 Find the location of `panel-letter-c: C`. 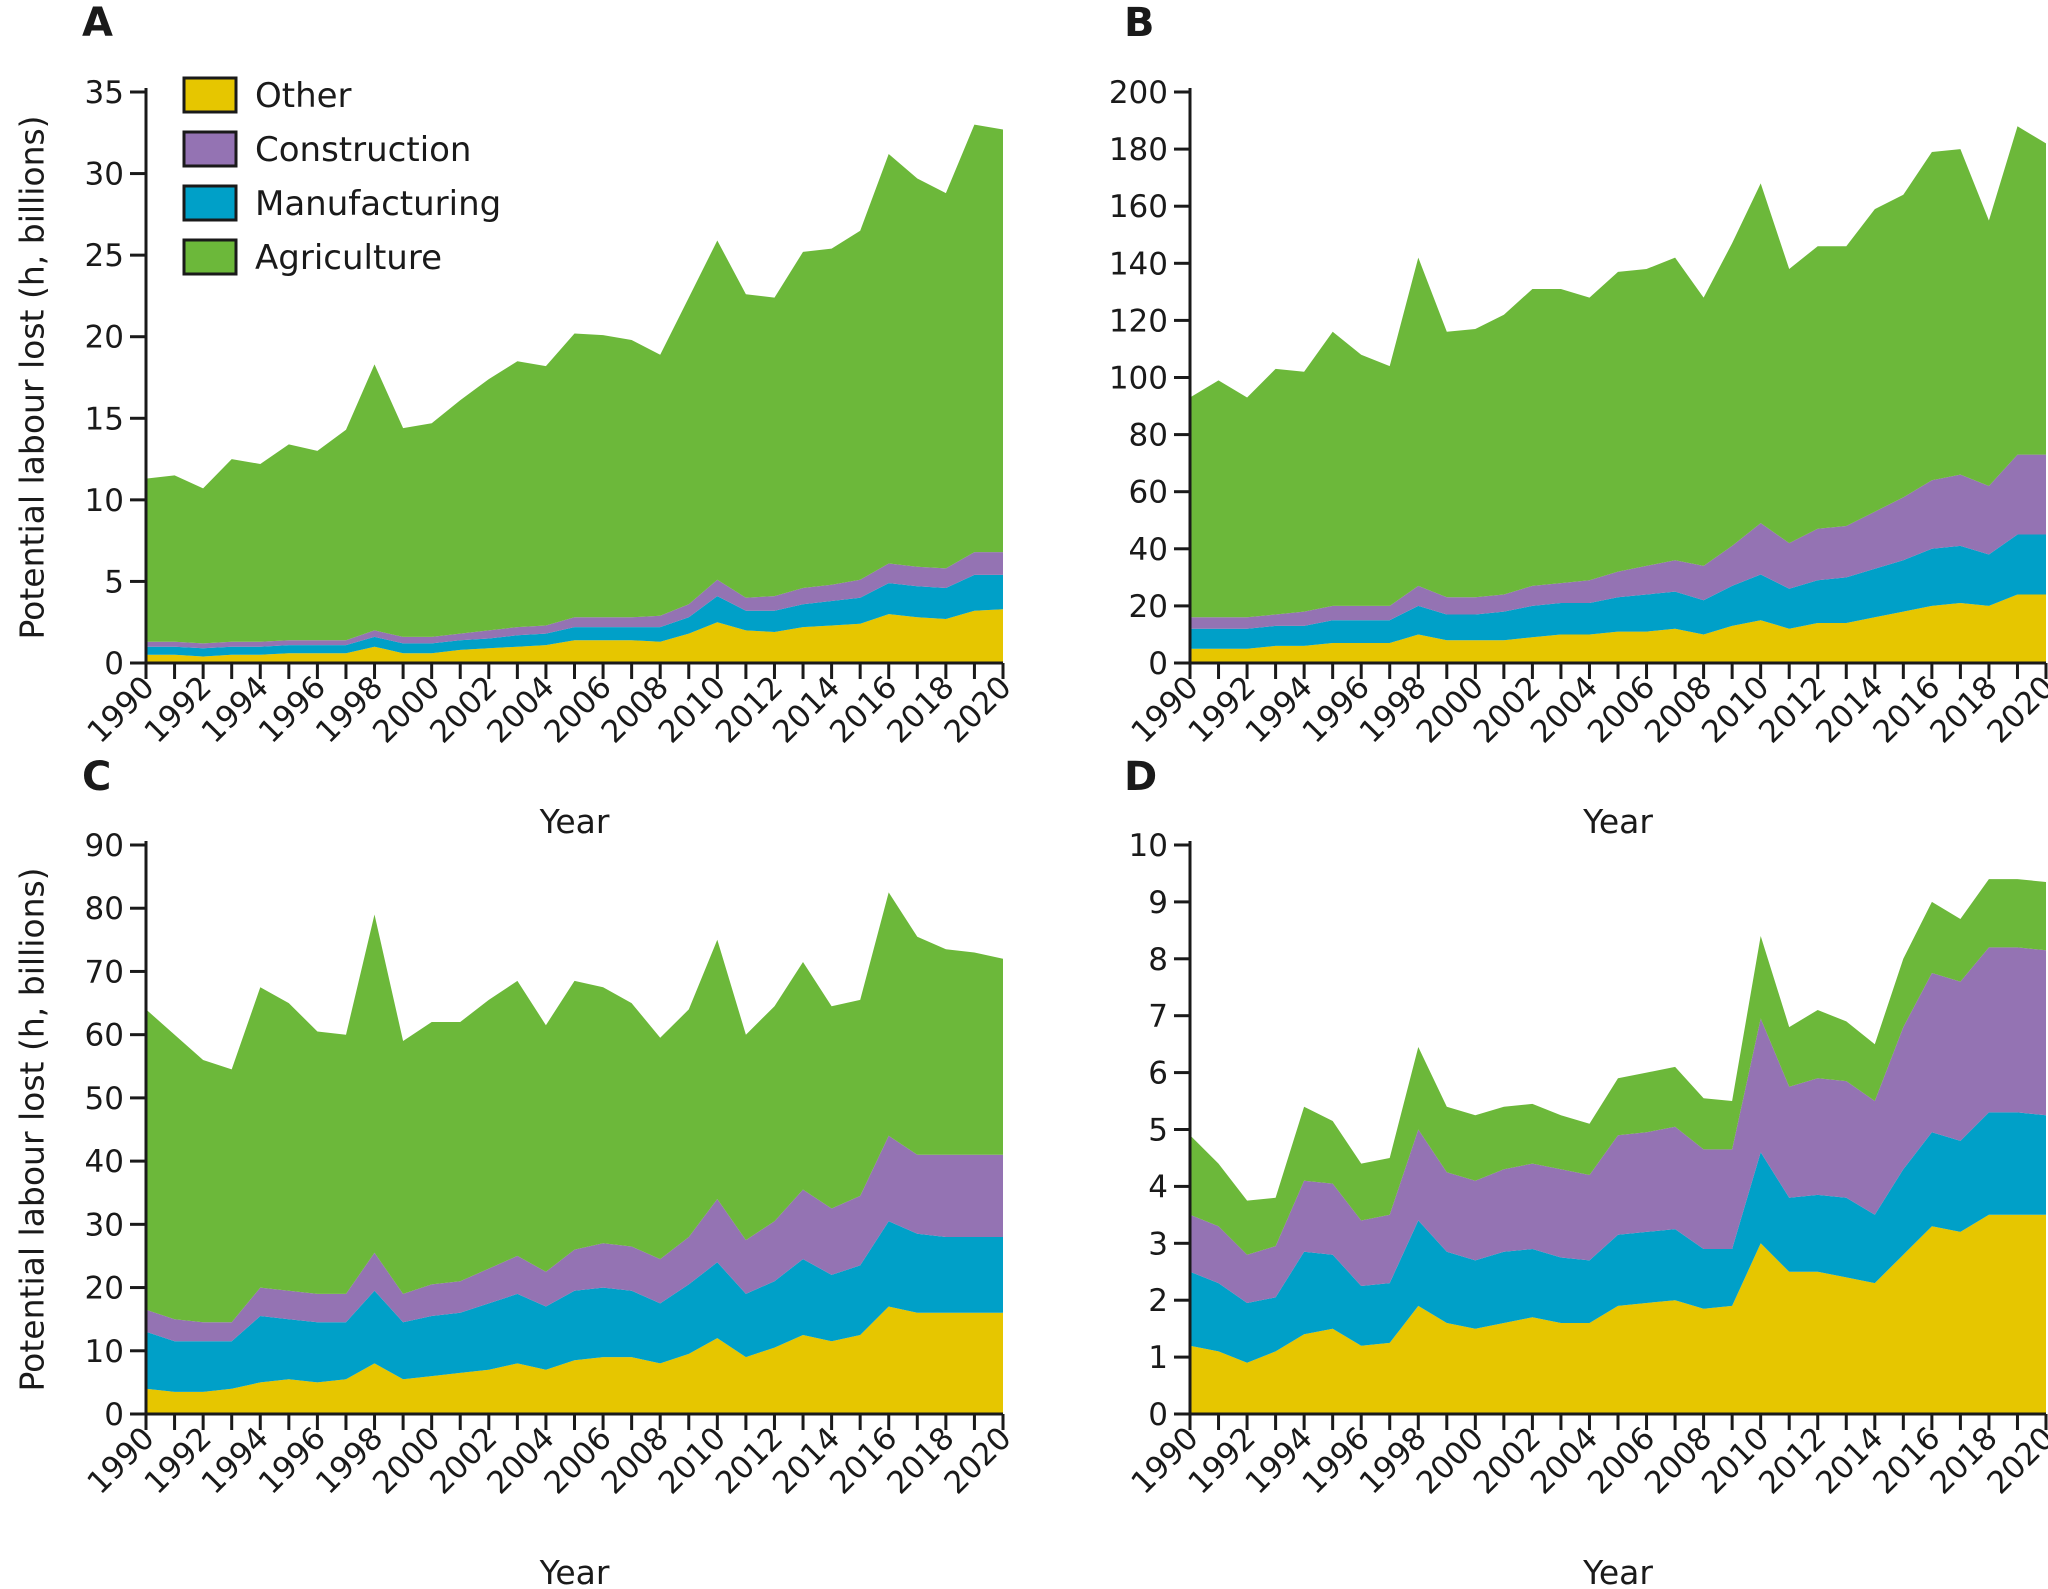

panel-letter-c: C is located at coordinates (96, 777).